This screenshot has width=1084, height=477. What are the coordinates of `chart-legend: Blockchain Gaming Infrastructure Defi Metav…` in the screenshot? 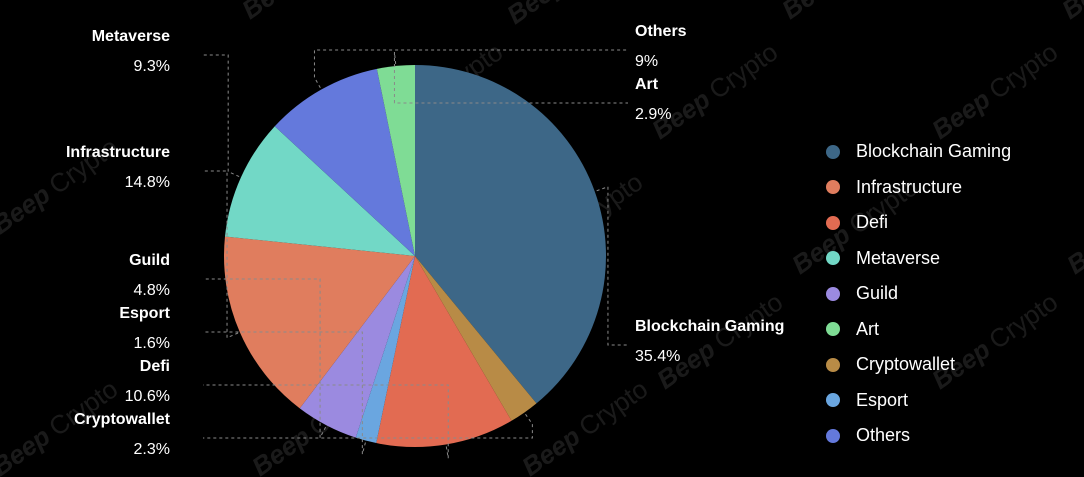 It's located at (918, 294).